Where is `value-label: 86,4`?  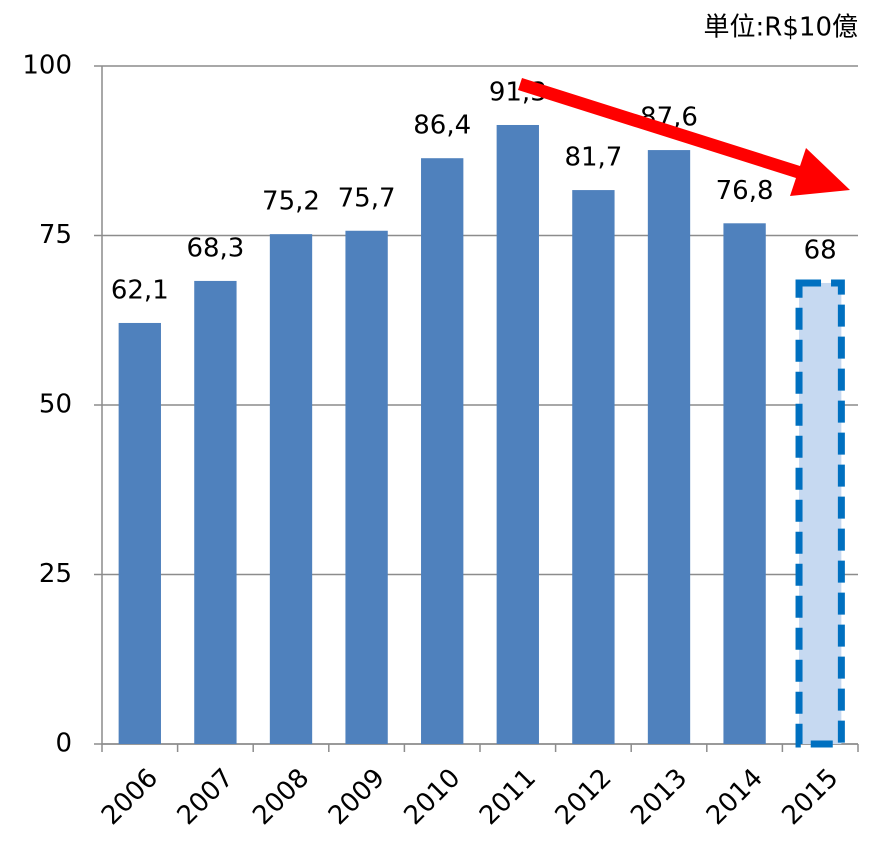
value-label: 86,4 is located at coordinates (442, 126).